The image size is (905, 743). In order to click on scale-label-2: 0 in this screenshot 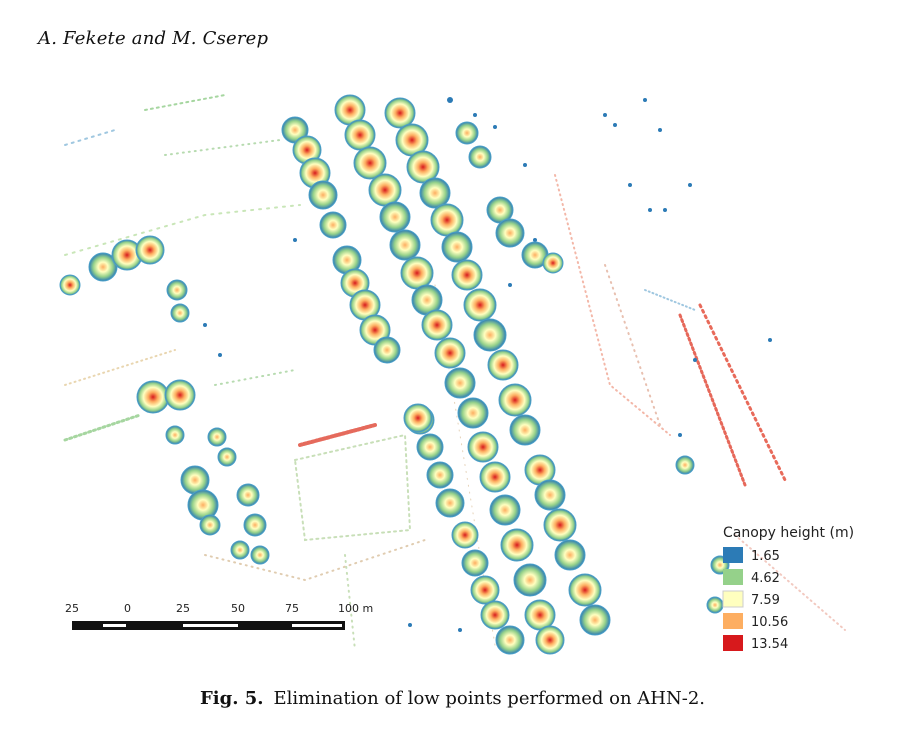, I will do `click(127, 608)`.